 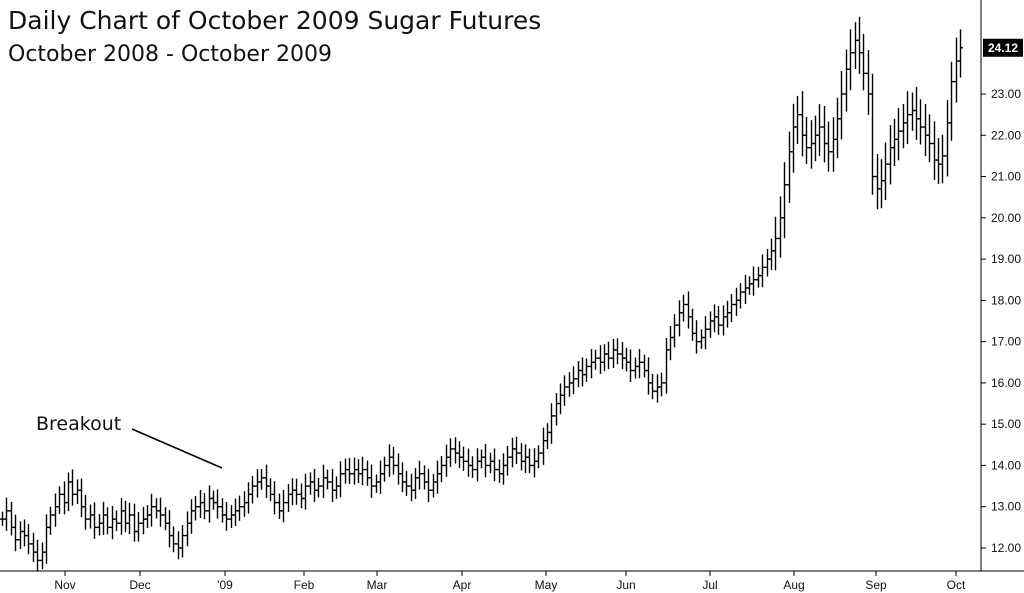 What do you see at coordinates (64, 585) in the screenshot?
I see `x-tick-label: Nov` at bounding box center [64, 585].